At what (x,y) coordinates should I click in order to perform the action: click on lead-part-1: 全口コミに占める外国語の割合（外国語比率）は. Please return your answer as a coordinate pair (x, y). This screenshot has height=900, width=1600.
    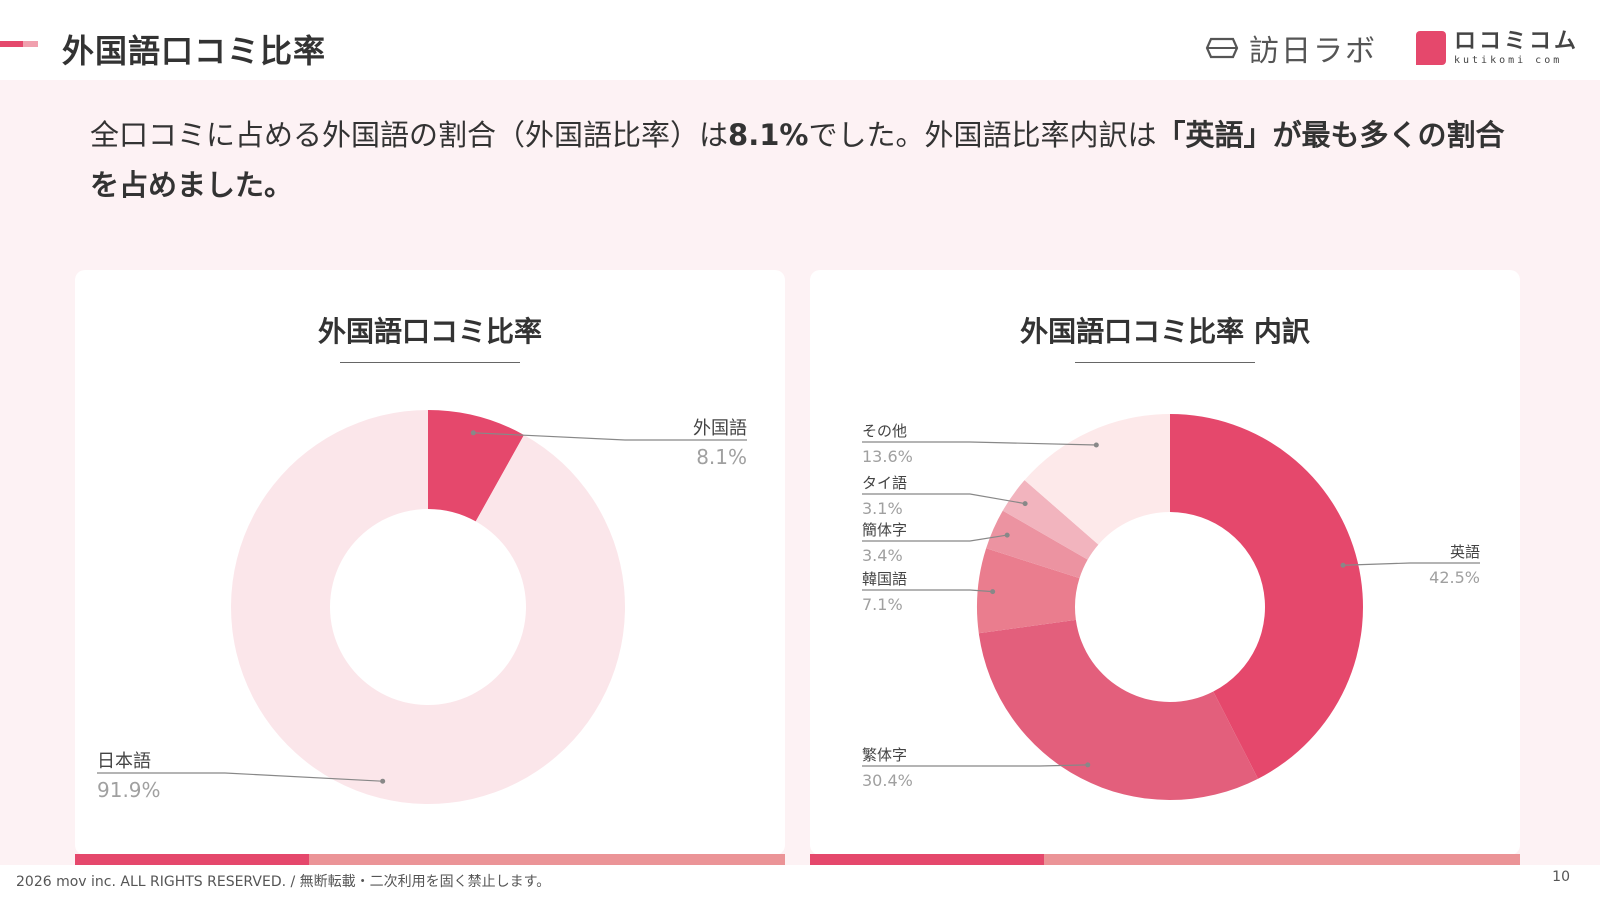
    Looking at the image, I should click on (409, 135).